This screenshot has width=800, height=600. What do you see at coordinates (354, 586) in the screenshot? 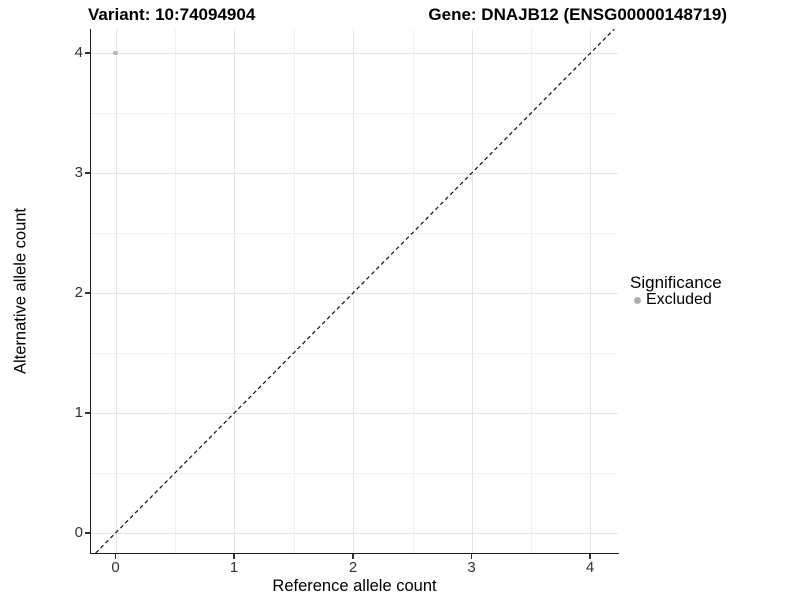
I see `x-axis-title: Reference allele count` at bounding box center [354, 586].